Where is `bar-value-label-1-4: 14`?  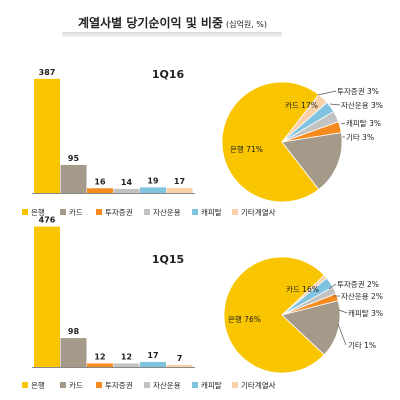
bar-value-label-1-4: 14 is located at coordinates (127, 182).